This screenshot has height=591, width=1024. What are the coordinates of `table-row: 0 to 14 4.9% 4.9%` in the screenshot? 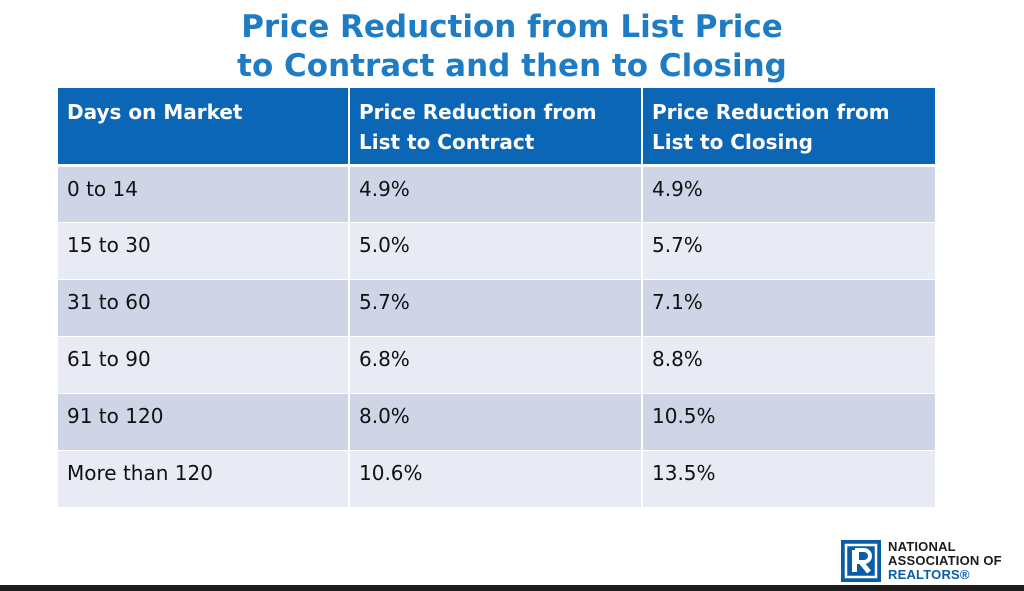 It's located at (496, 194).